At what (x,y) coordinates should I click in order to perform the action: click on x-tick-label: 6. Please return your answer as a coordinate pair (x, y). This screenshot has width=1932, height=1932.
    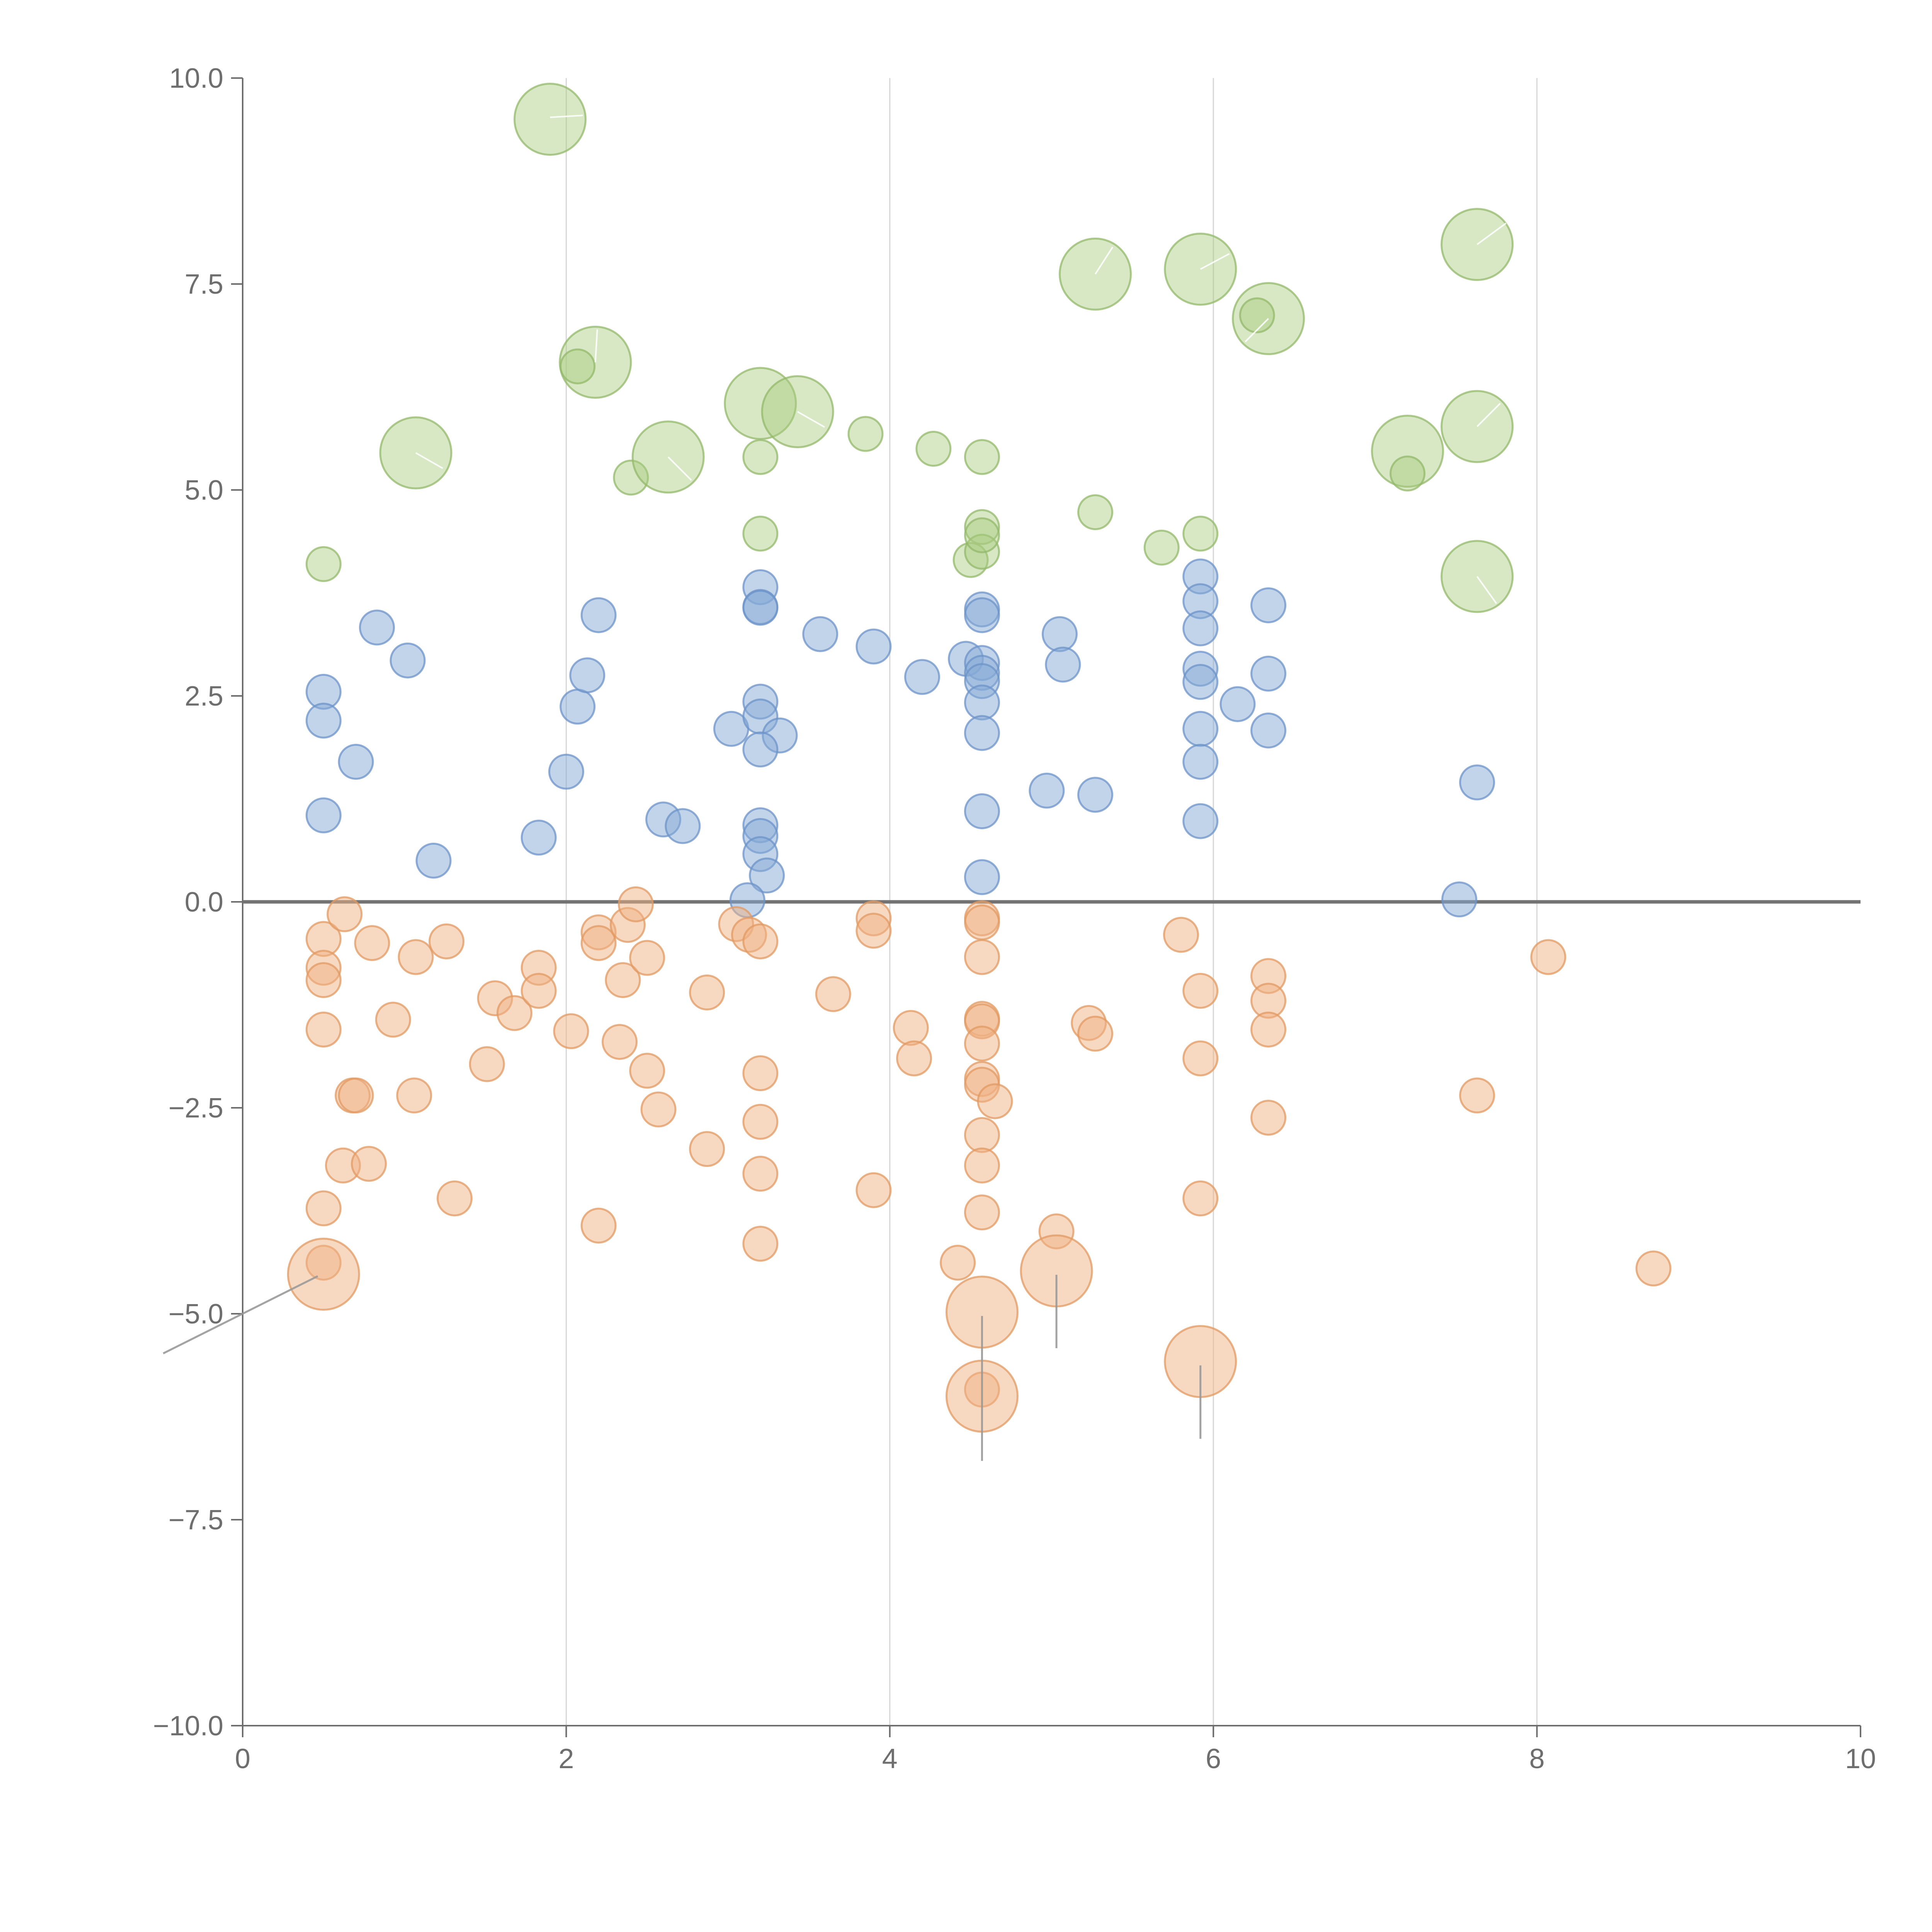
    Looking at the image, I should click on (1213, 1758).